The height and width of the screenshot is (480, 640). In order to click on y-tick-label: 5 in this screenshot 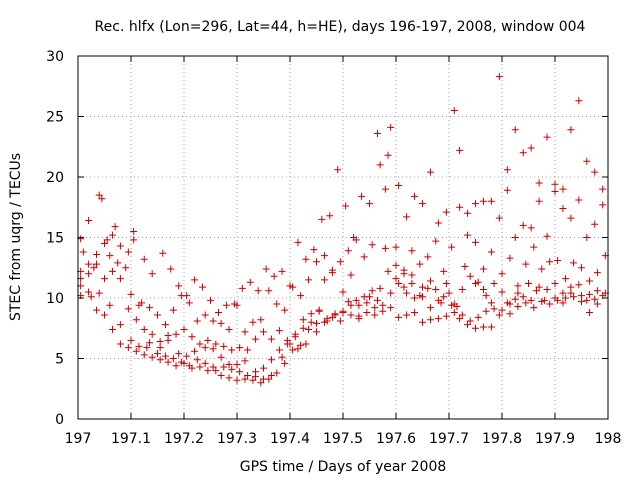, I will do `click(59, 360)`.